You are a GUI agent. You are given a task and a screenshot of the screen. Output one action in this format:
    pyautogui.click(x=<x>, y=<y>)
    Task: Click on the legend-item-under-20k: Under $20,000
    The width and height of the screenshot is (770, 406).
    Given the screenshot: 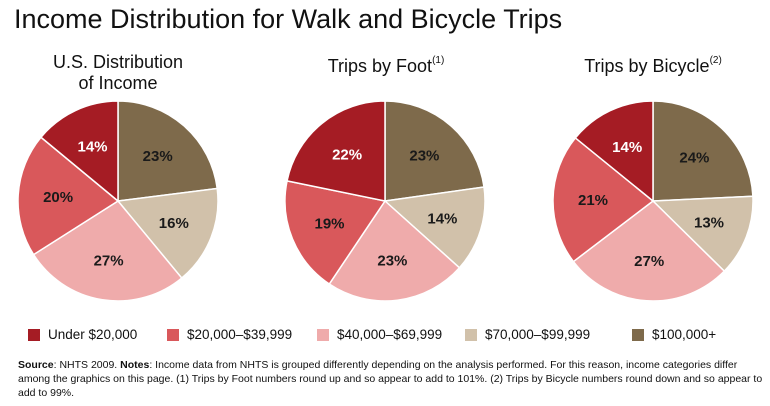 What is the action you would take?
    pyautogui.click(x=82, y=334)
    